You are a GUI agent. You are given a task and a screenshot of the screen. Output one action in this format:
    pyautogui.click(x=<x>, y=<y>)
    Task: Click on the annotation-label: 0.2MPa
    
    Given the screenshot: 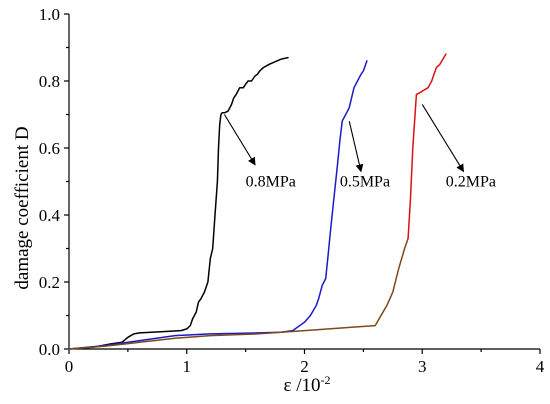 What is the action you would take?
    pyautogui.click(x=471, y=182)
    